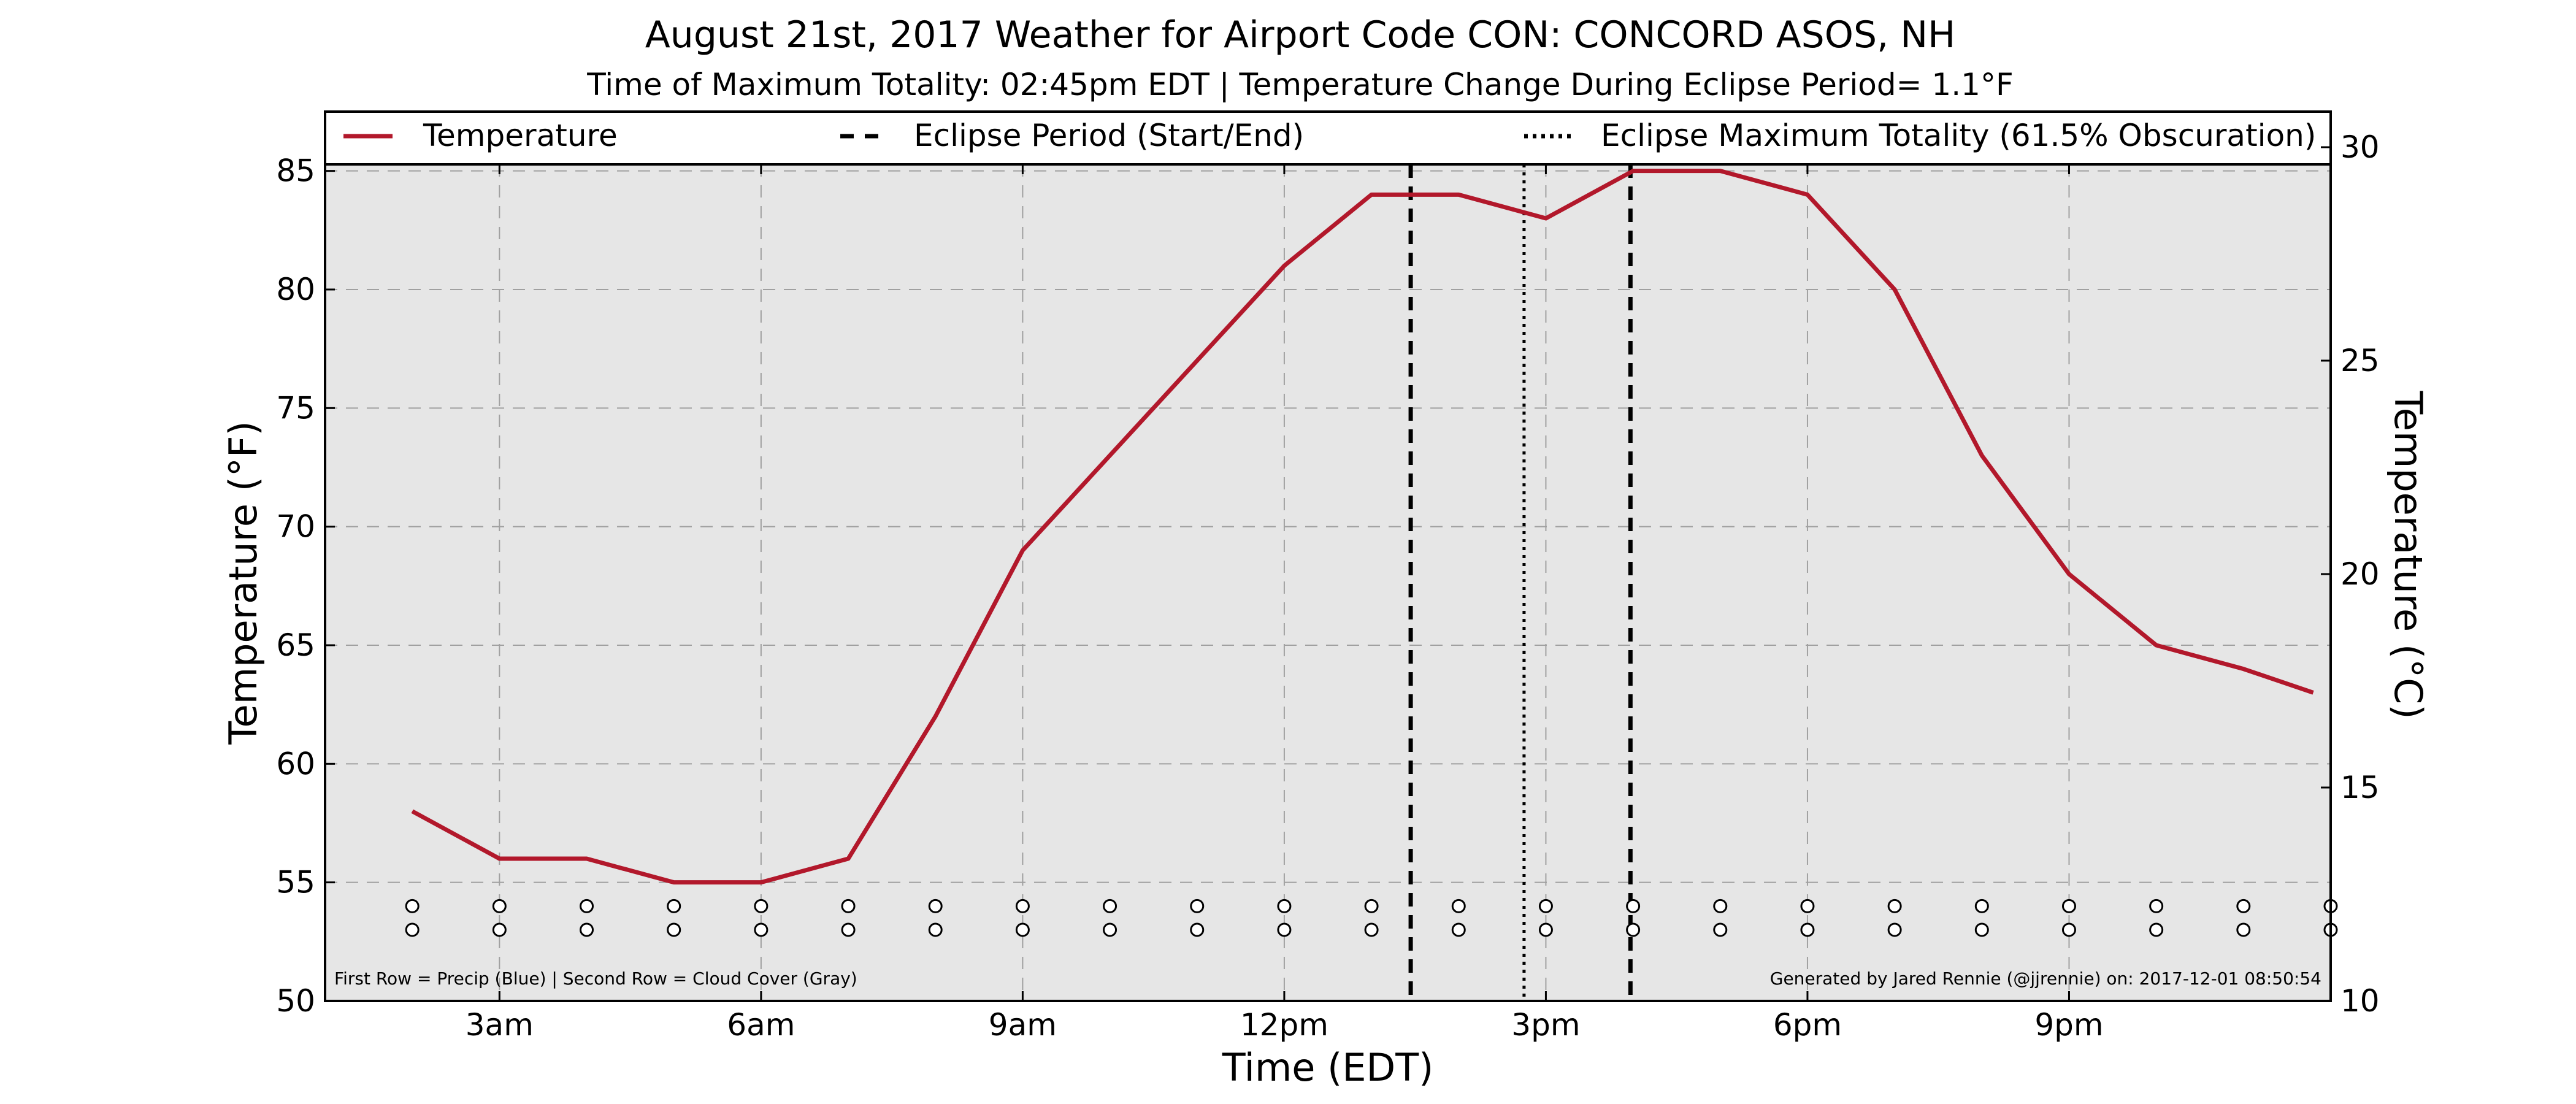  I want to click on x-tick-label: 9am, so click(1023, 1025).